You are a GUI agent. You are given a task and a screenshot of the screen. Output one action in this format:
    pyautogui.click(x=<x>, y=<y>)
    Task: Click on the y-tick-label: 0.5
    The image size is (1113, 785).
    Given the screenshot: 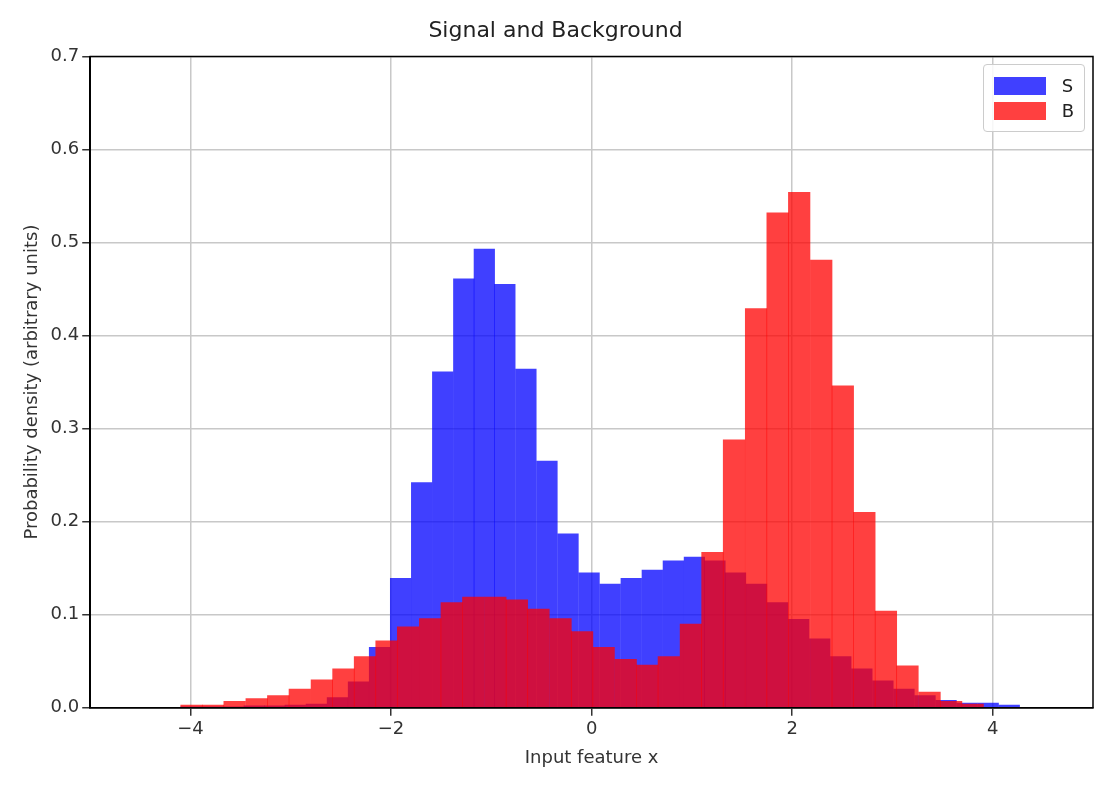 What is the action you would take?
    pyautogui.click(x=65, y=241)
    